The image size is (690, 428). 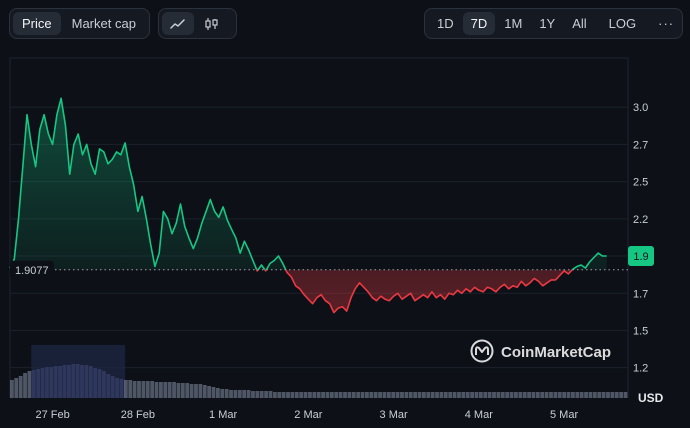 I want to click on volume-bars, so click(x=319, y=371).